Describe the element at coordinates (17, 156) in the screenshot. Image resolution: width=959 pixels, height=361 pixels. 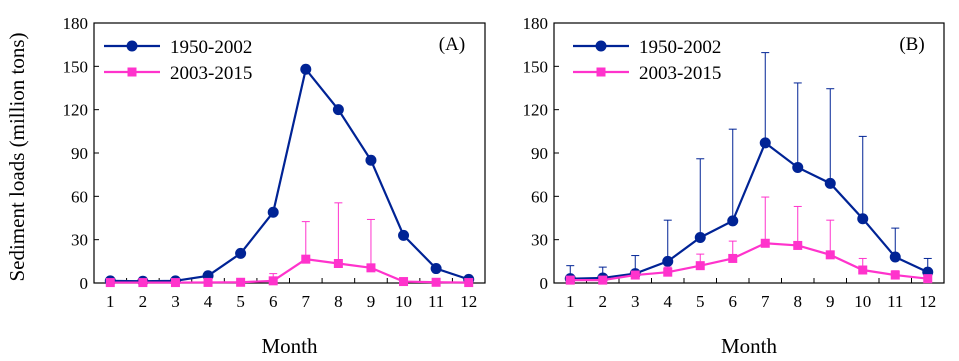
I see `y-axis-title: Sediment loads (million tons)` at that location.